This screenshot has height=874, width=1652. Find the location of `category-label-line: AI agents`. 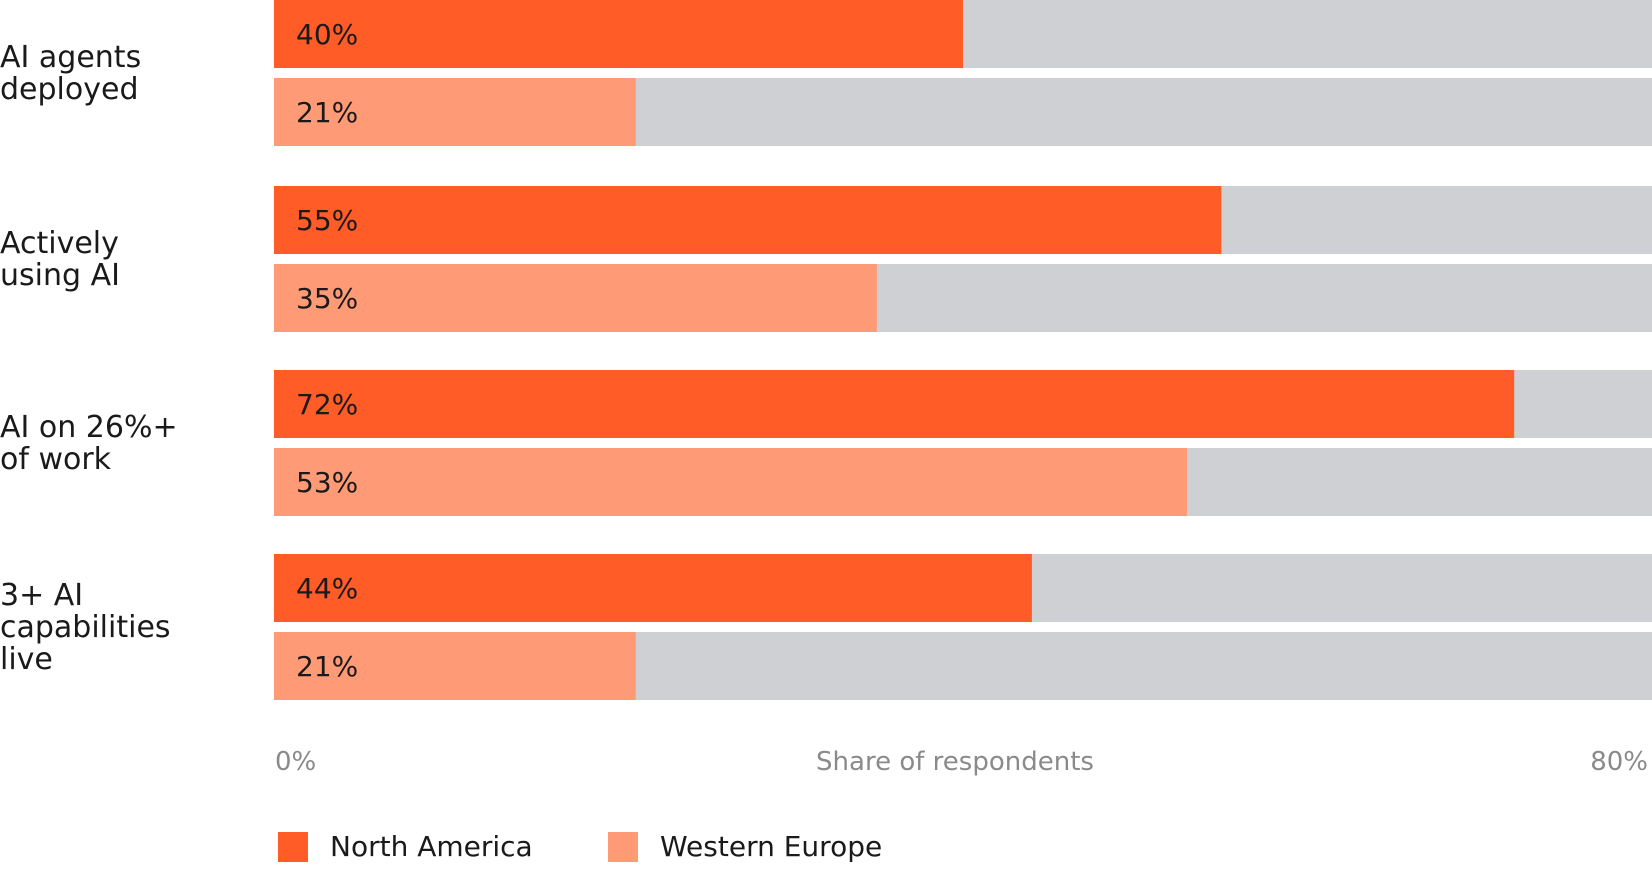

category-label-line: AI agents is located at coordinates (70, 57).